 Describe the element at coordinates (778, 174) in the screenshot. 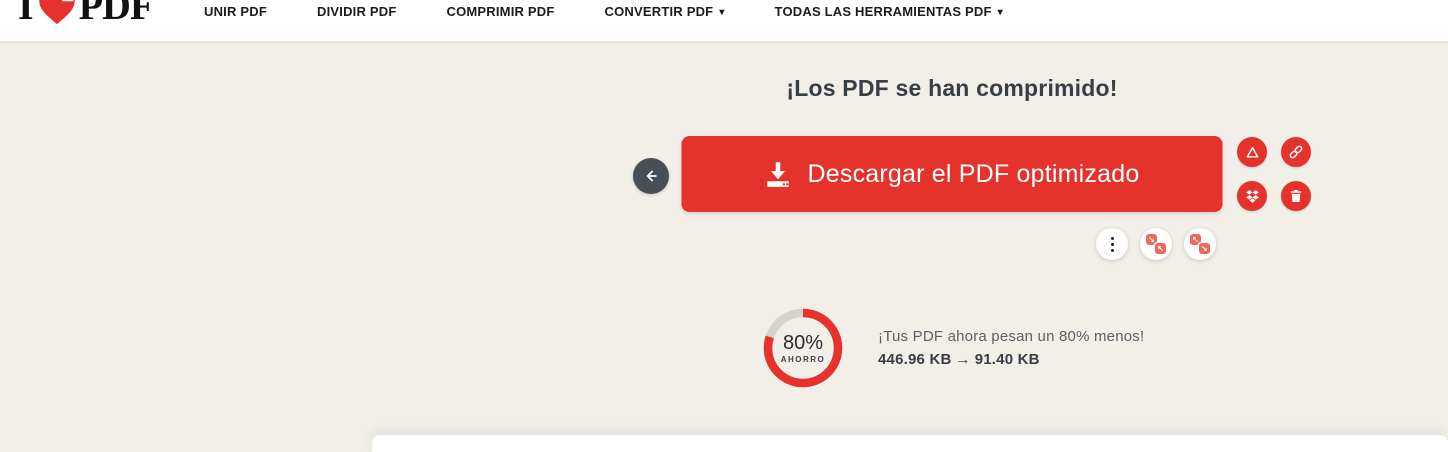

I see `download-icon` at that location.